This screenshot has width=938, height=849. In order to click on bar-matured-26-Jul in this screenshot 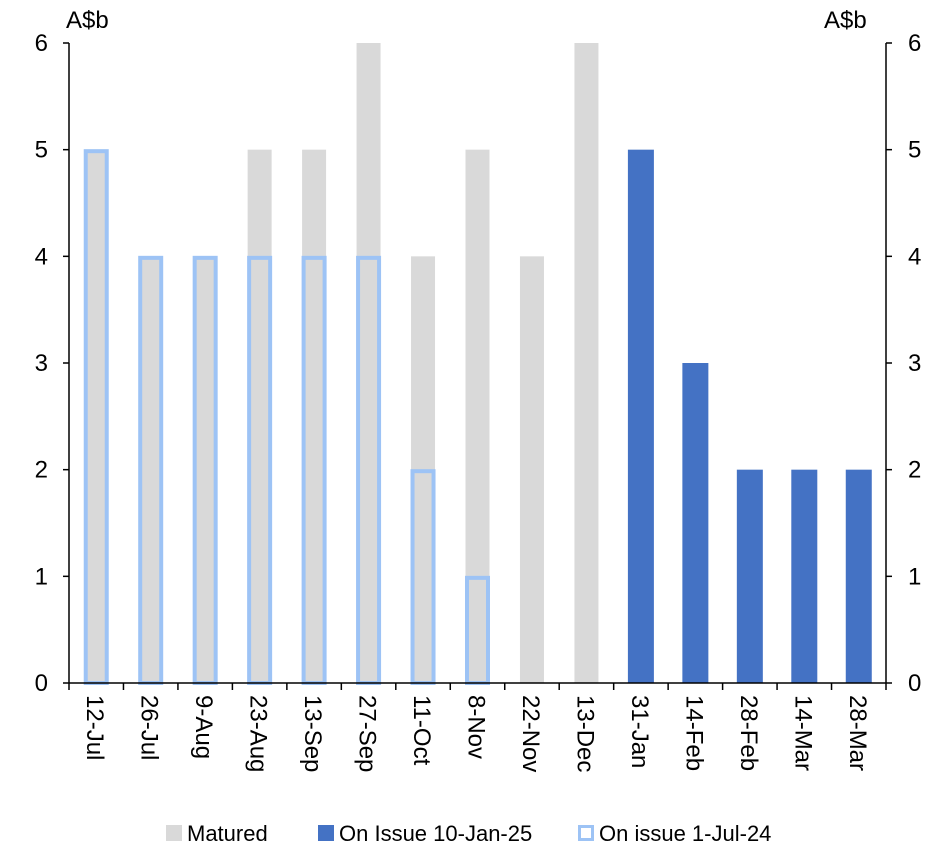, I will do `click(150, 469)`.